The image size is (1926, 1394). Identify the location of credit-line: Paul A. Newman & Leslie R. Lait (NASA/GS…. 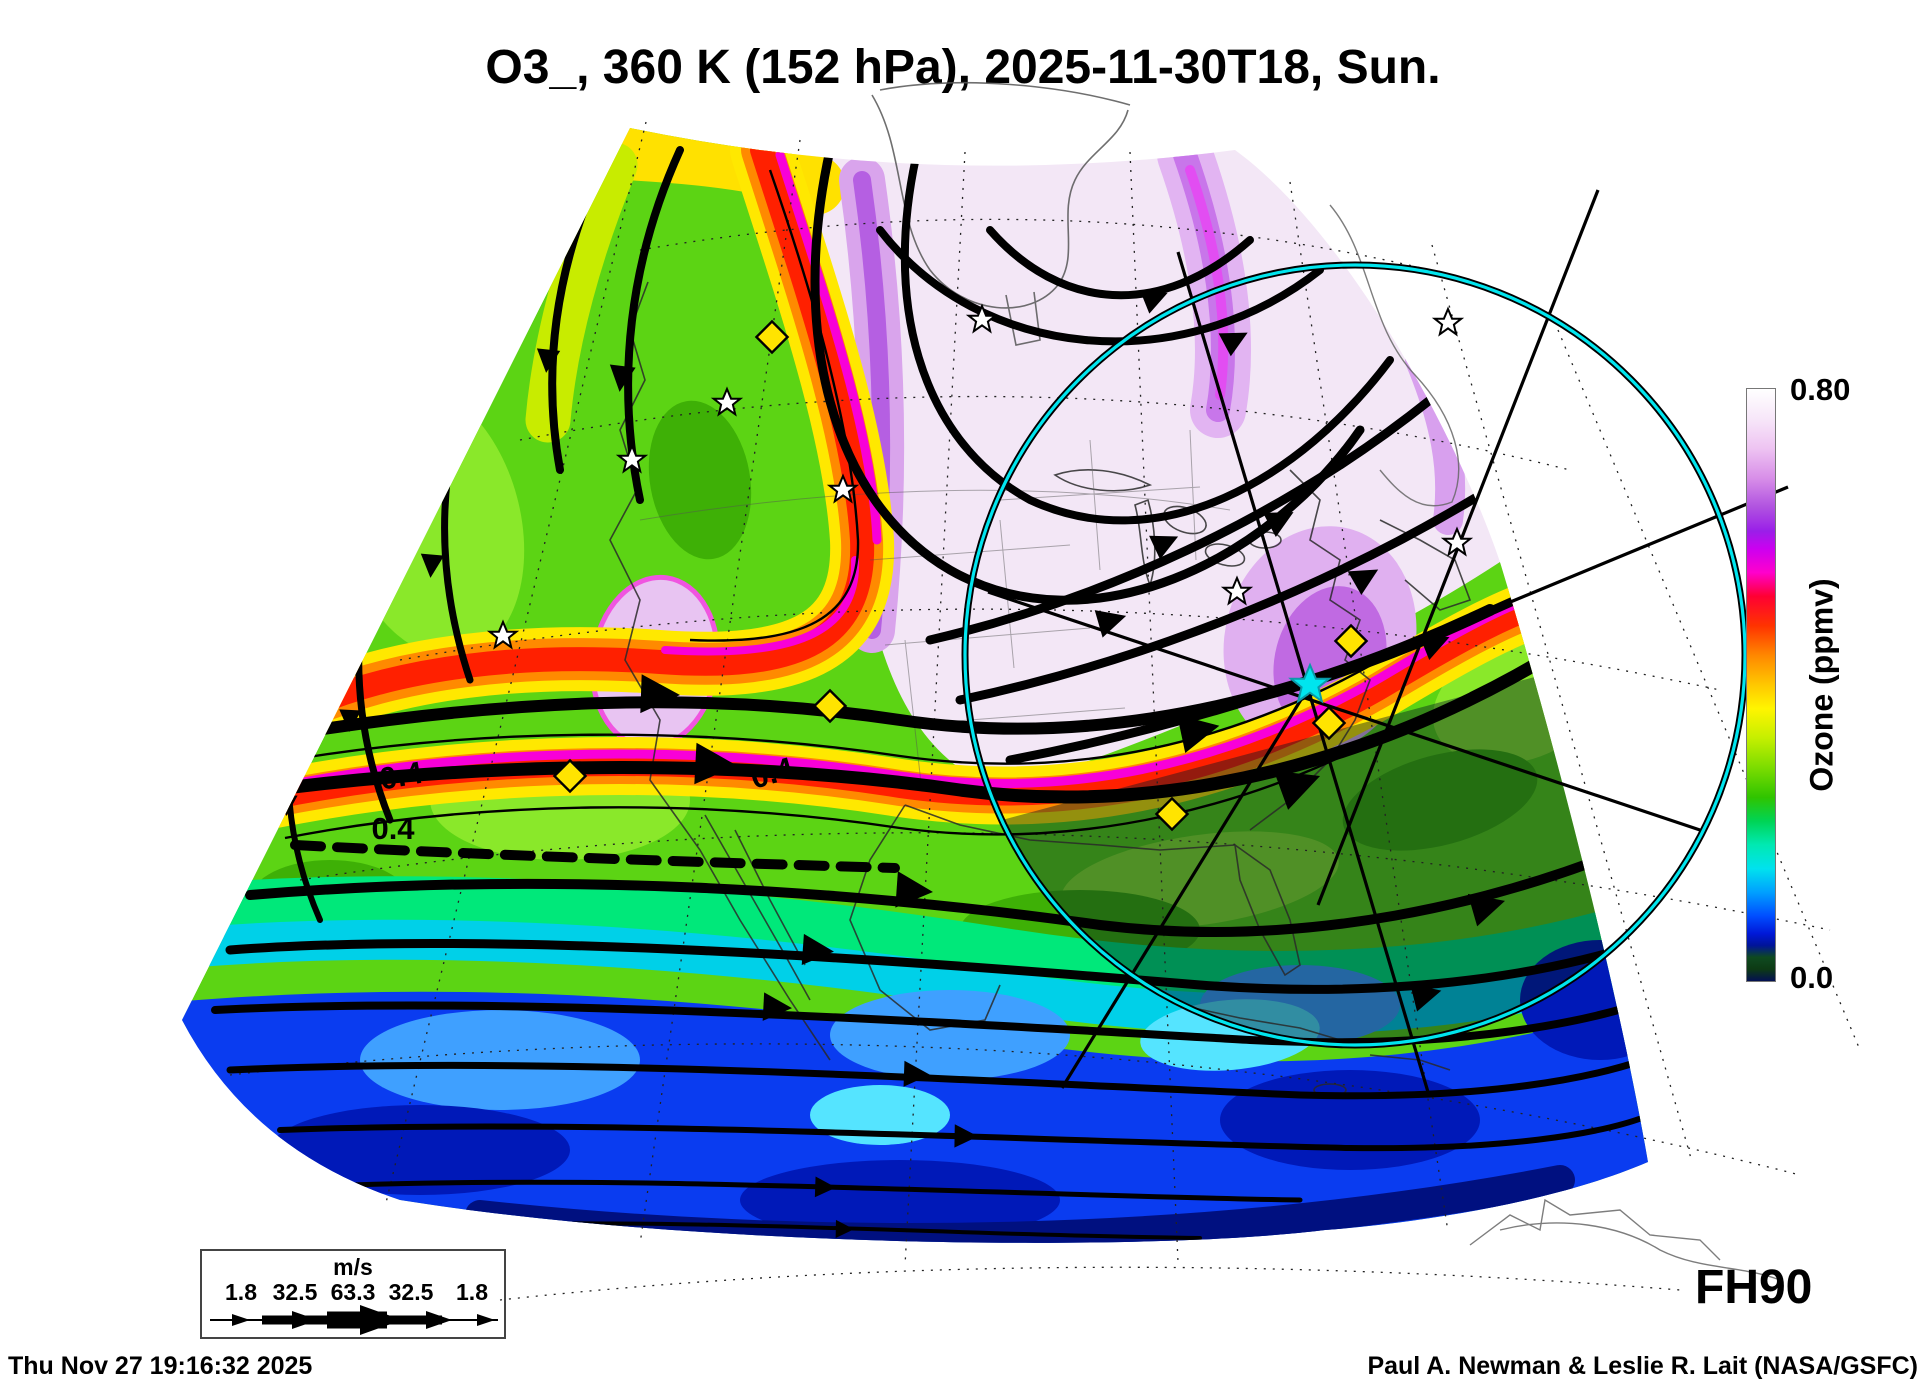
(1642, 1366).